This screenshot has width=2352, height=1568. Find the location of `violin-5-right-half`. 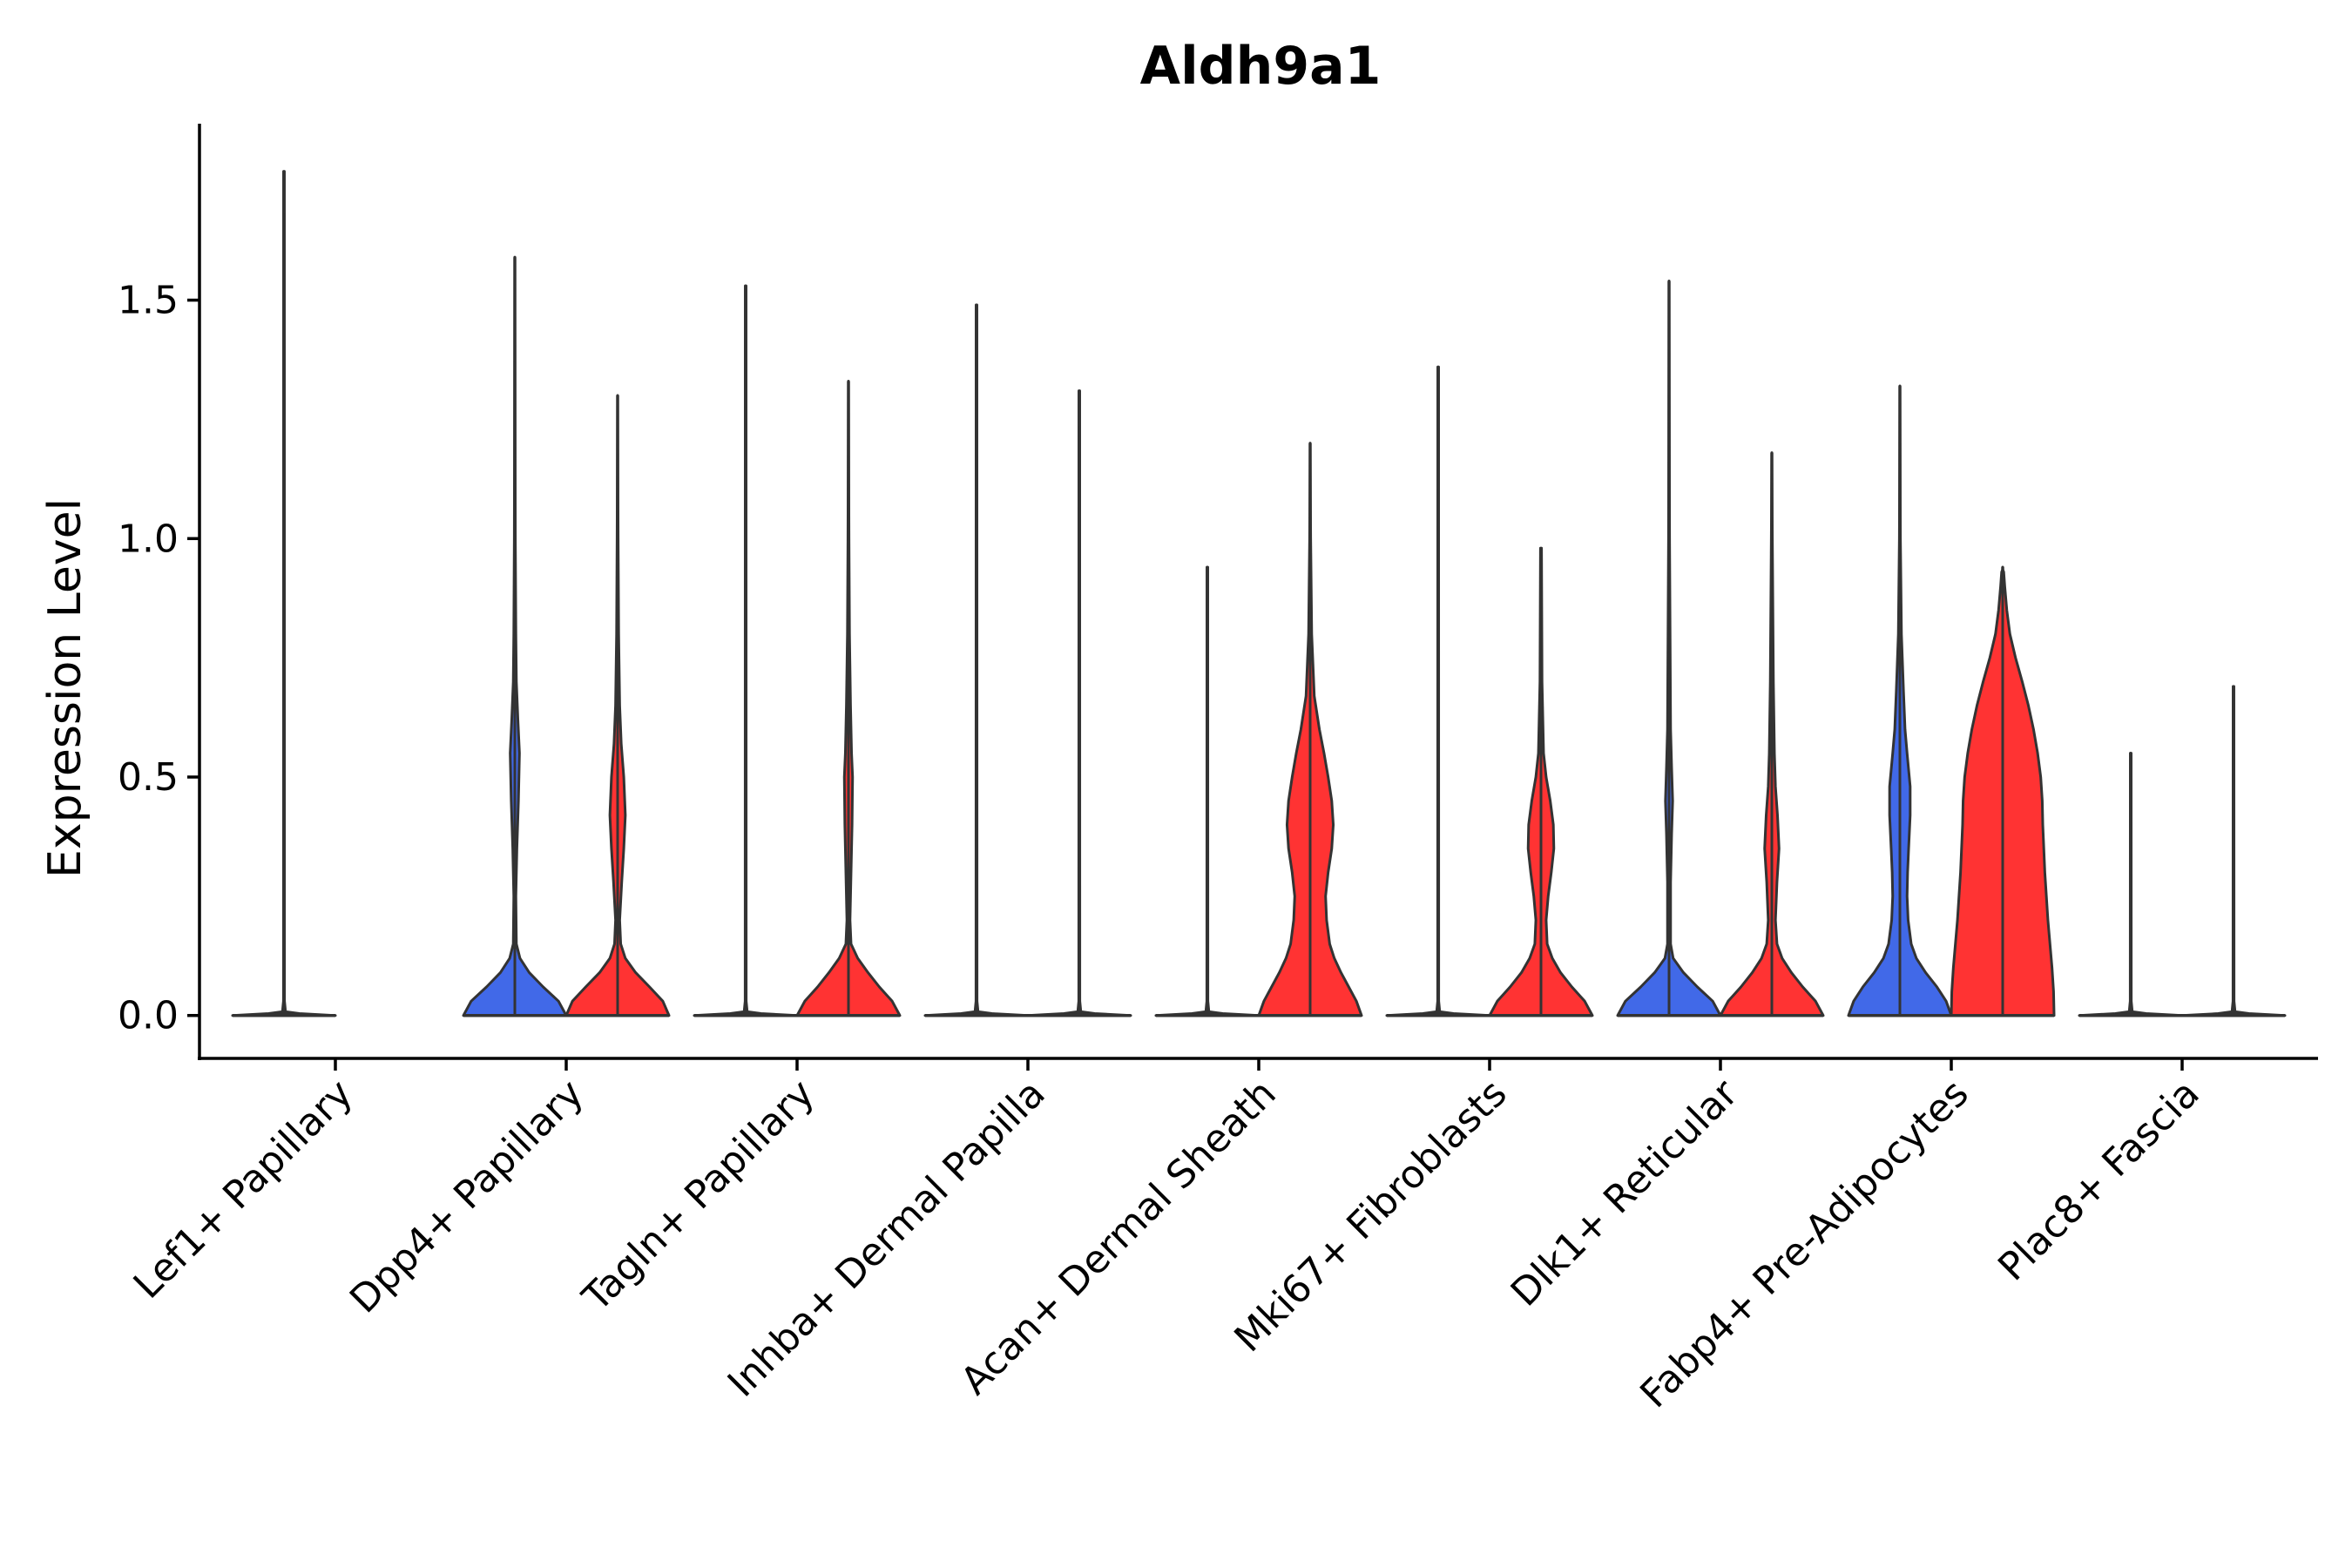

violin-5-right-half is located at coordinates (1541, 781).